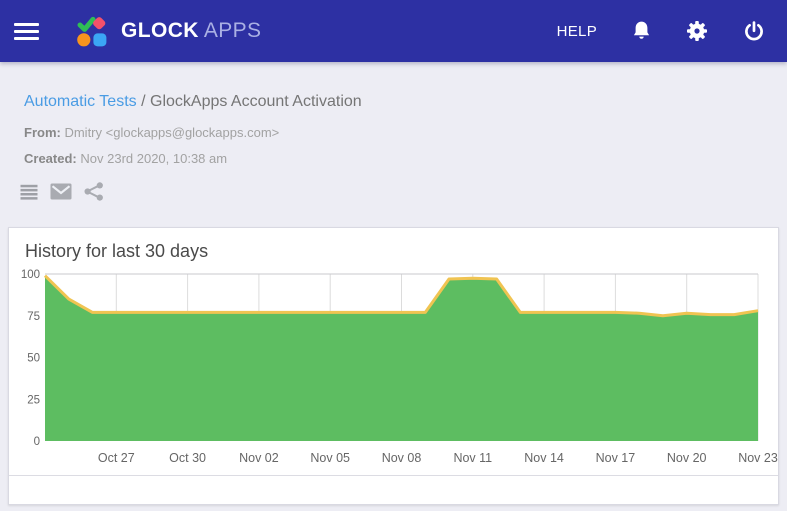 This screenshot has height=511, width=787. I want to click on svg-text: 75, so click(33, 317).